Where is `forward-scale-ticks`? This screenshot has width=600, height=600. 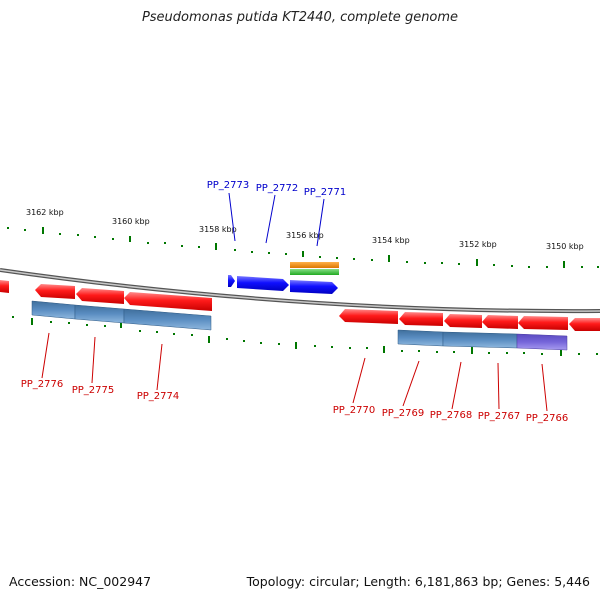
forward-scale-ticks is located at coordinates (303, 247).